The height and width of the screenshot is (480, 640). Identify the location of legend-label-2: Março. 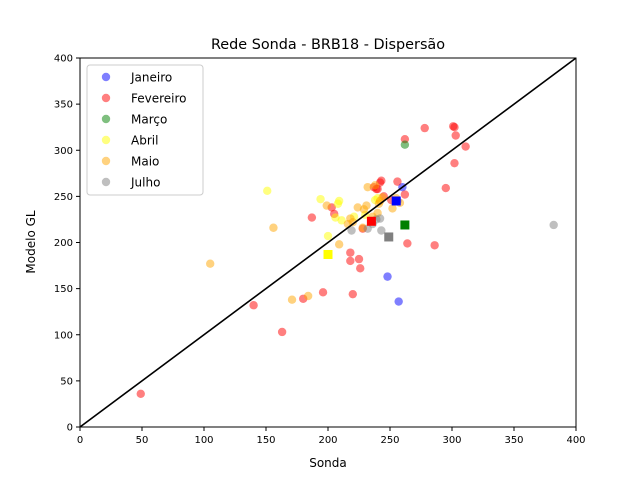
(149, 120).